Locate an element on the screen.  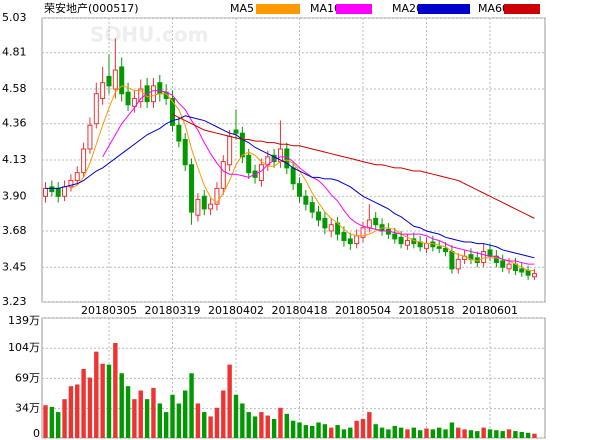
volume-tick-label: 69万 is located at coordinates (27, 377).